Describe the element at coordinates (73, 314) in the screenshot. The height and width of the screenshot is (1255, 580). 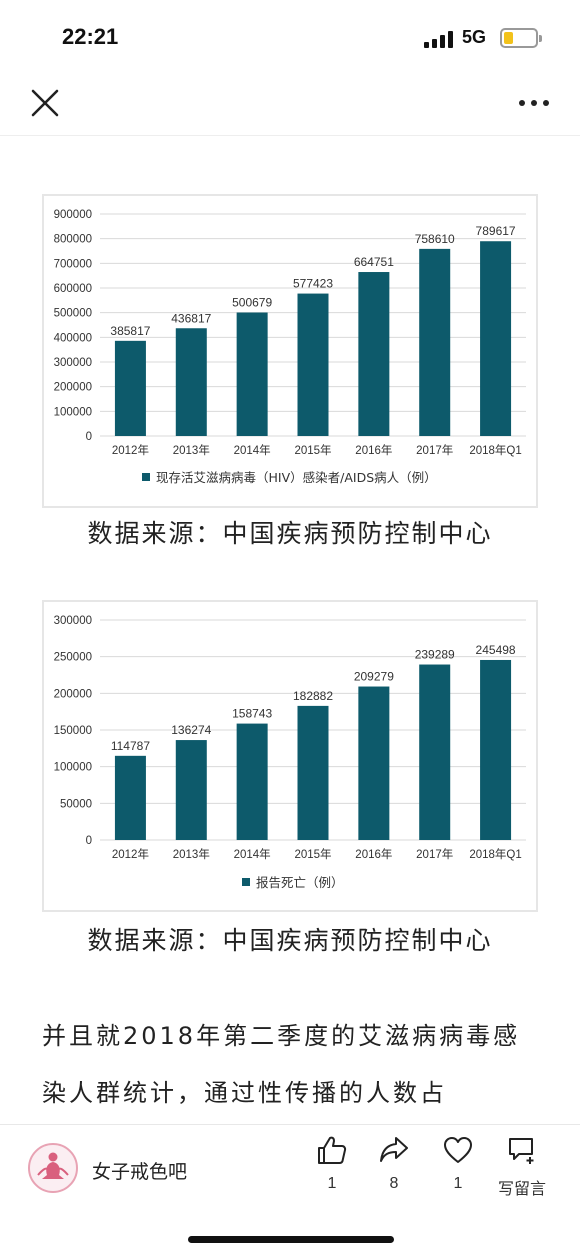
I see `y-tick-label: 500000` at that location.